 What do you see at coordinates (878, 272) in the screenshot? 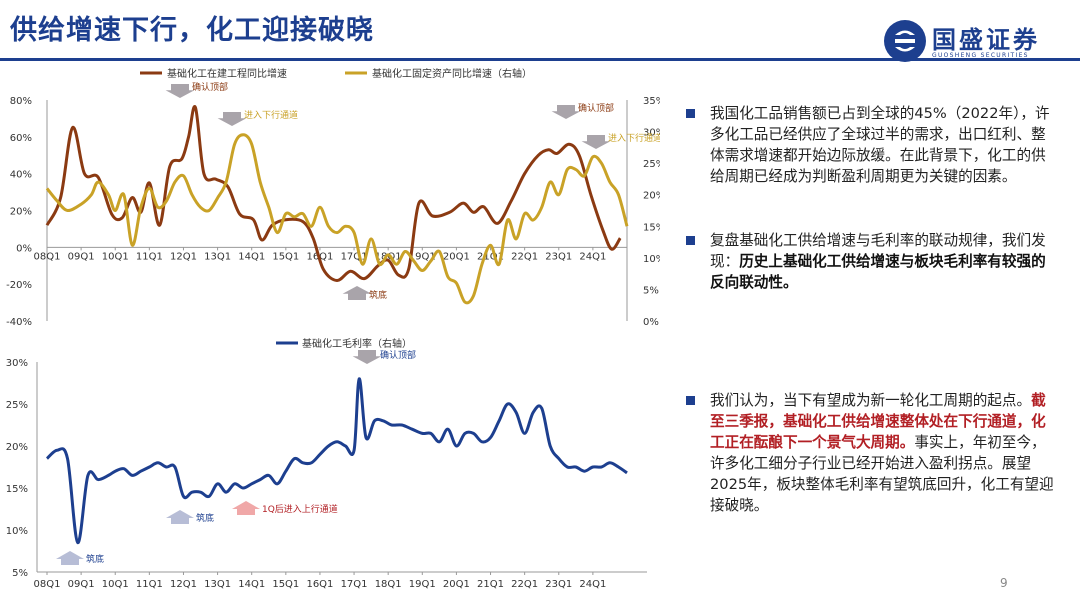
I see `bullet-2-bold: 历史上基础化工供给增速与板块毛利率有较强的反向联动性。` at bounding box center [878, 272].